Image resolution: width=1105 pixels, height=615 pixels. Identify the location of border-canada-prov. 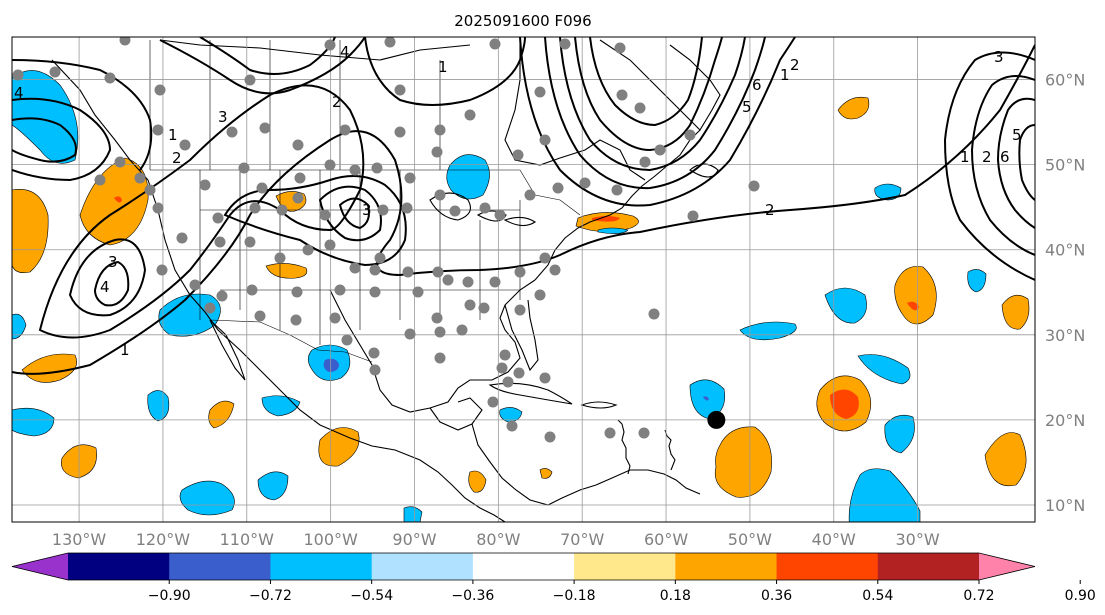
(295, 105).